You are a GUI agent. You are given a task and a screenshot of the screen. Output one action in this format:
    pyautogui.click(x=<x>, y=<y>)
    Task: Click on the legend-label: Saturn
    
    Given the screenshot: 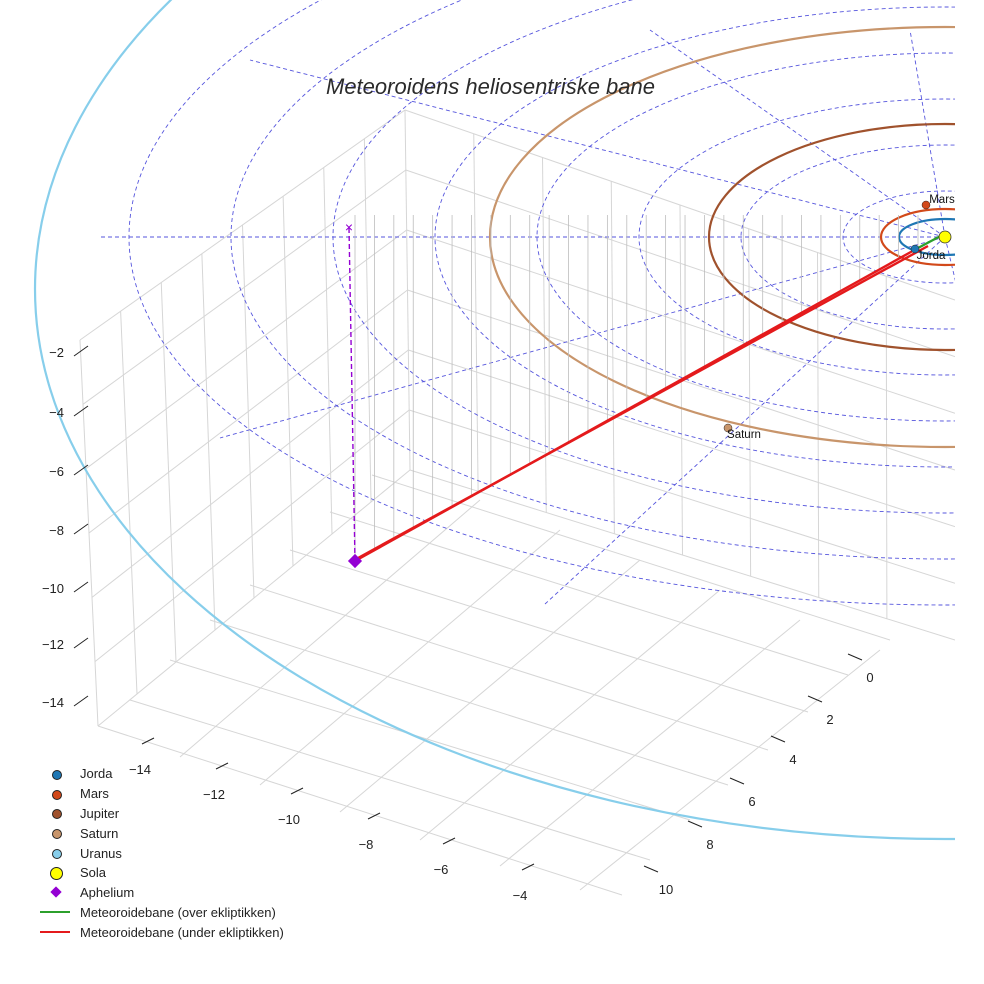 What is the action you would take?
    pyautogui.click(x=99, y=833)
    